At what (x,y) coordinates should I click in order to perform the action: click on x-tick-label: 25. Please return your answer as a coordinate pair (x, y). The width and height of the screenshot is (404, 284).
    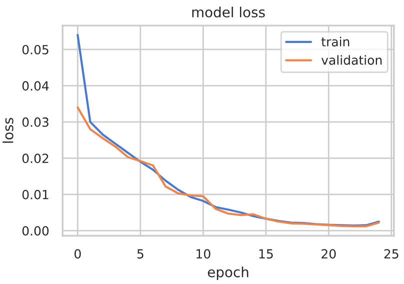
    Looking at the image, I should click on (391, 254).